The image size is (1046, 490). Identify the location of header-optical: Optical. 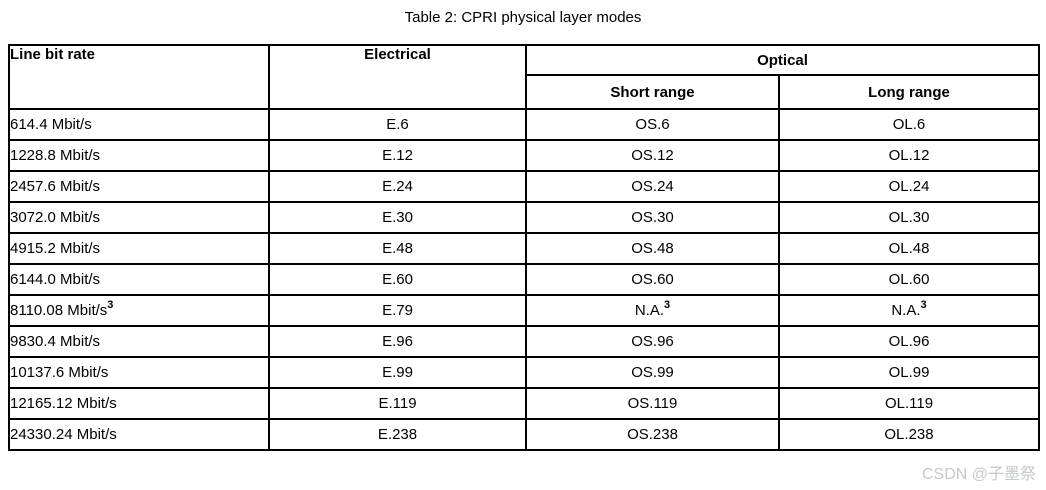
(782, 60).